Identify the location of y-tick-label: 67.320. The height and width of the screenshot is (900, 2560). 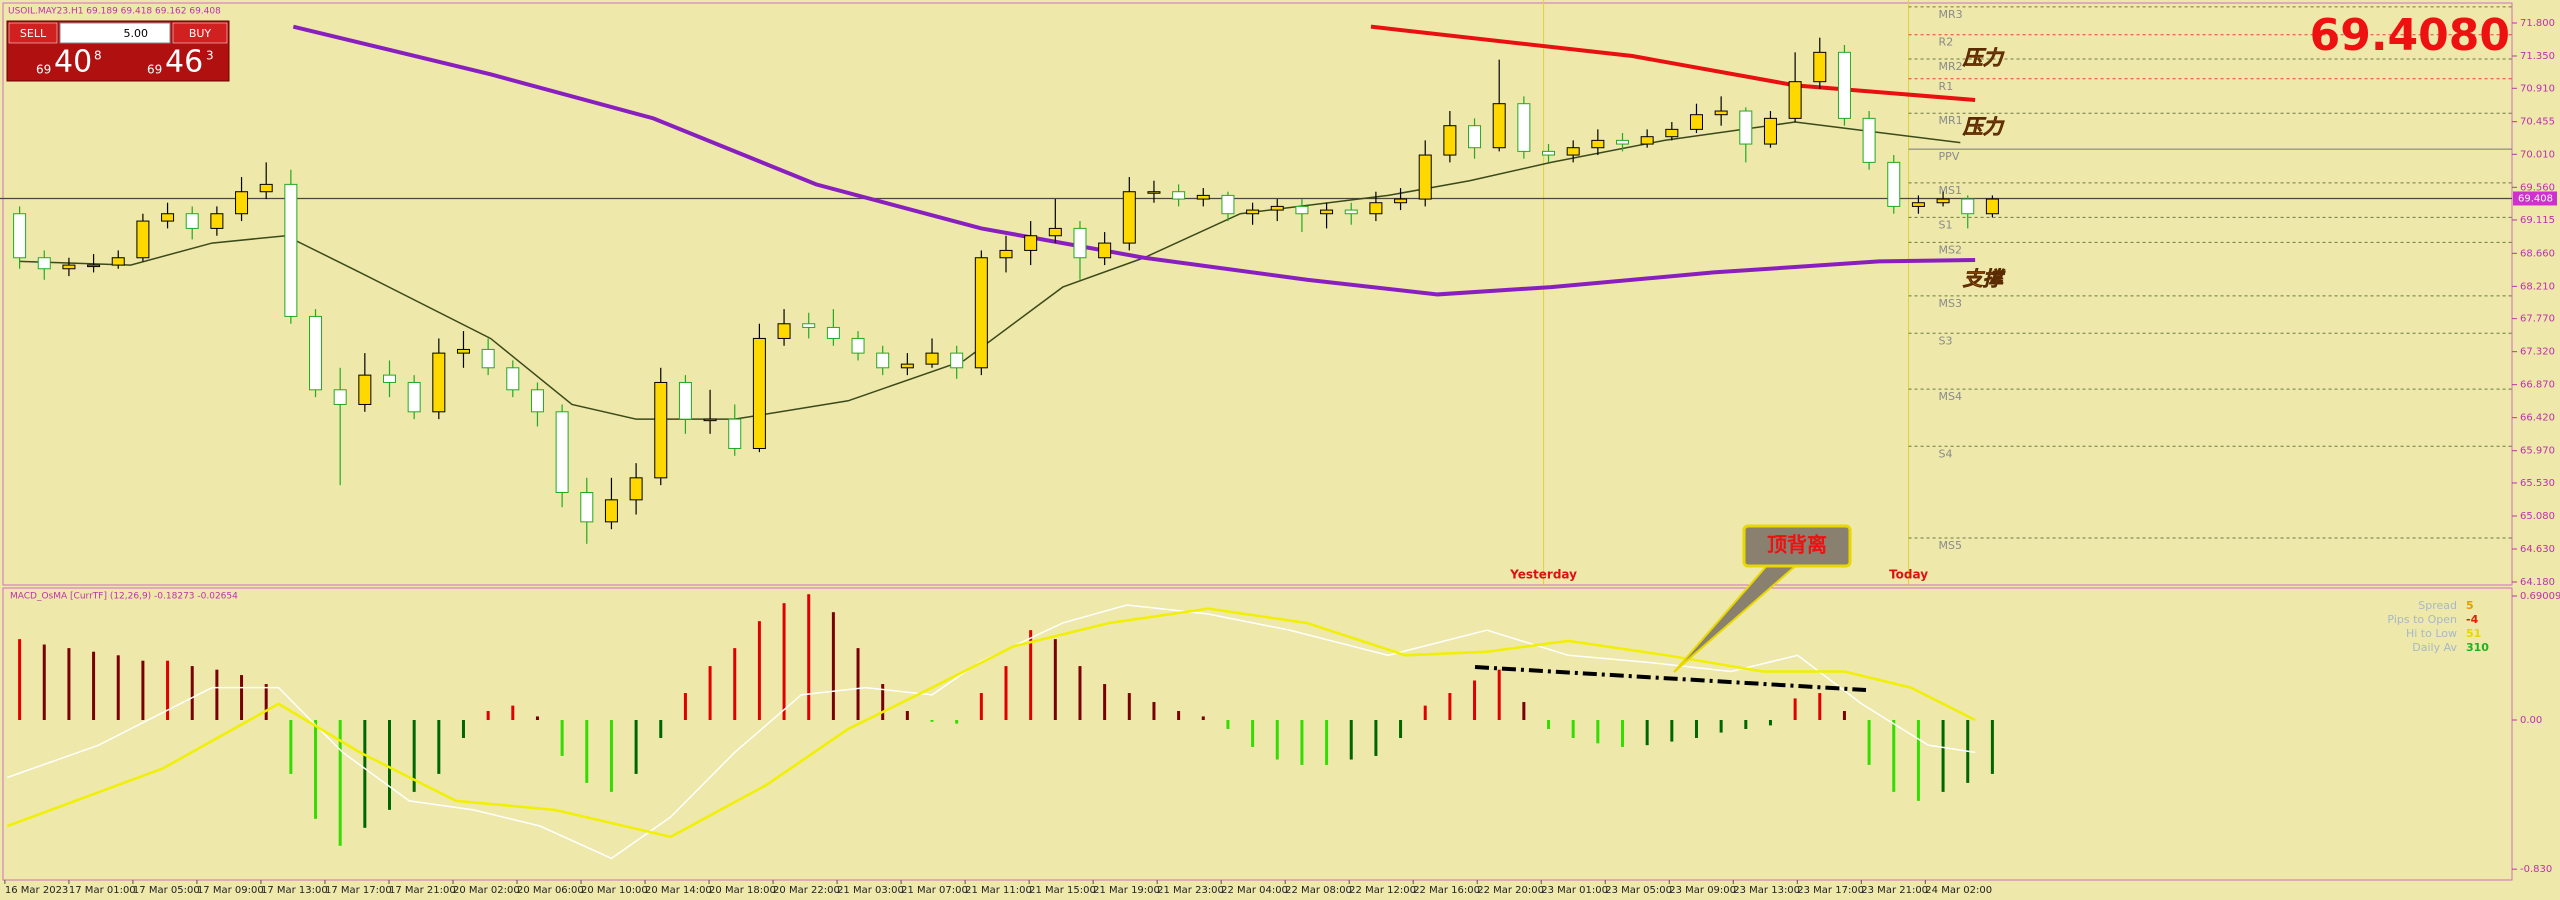
(2537, 352).